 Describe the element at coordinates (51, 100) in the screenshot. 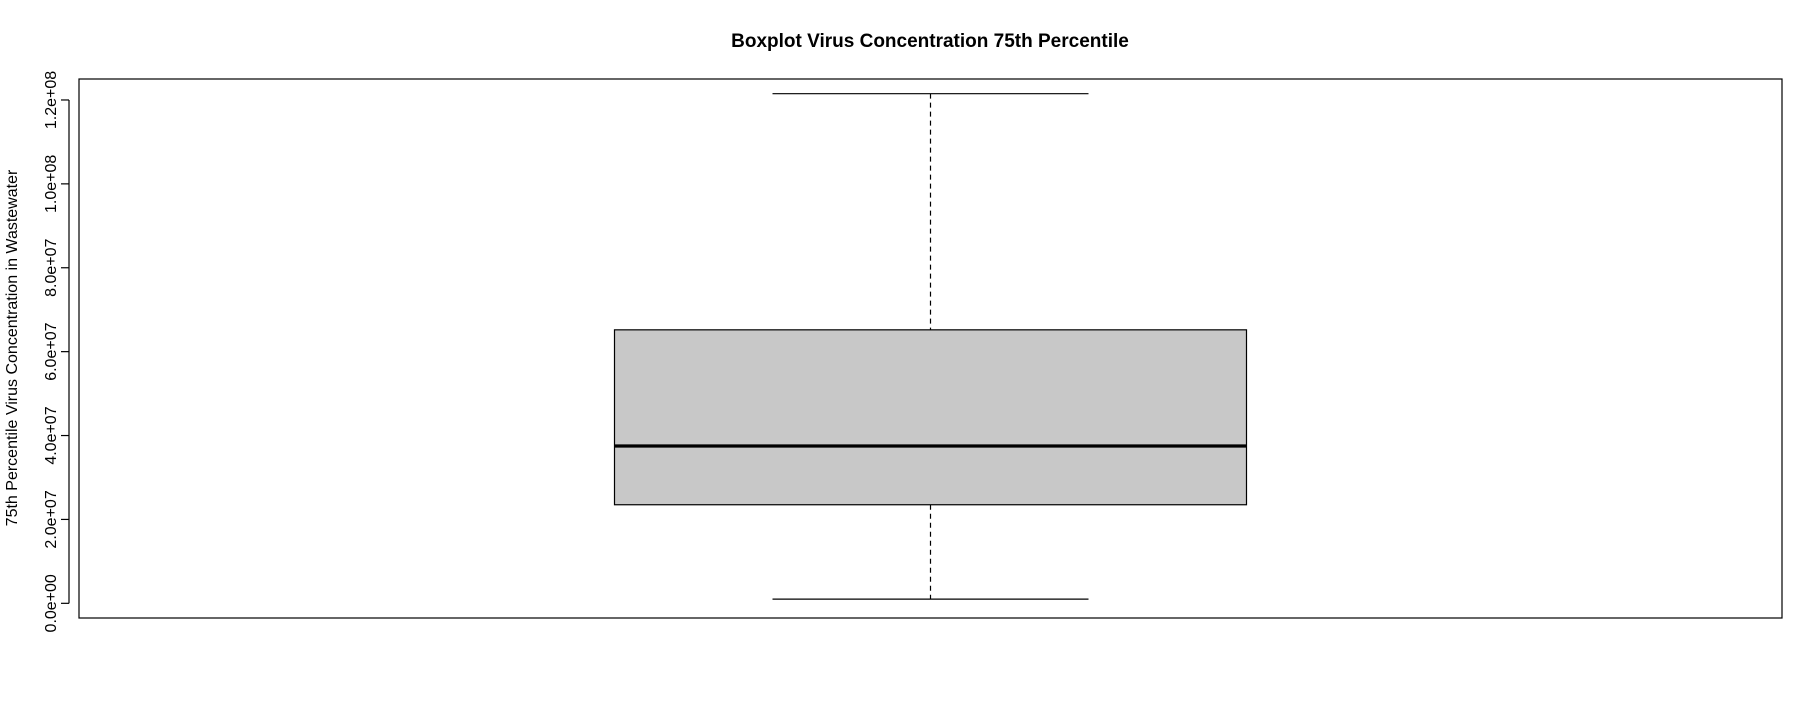

I see `y-tick-label: 1.2e+08` at that location.